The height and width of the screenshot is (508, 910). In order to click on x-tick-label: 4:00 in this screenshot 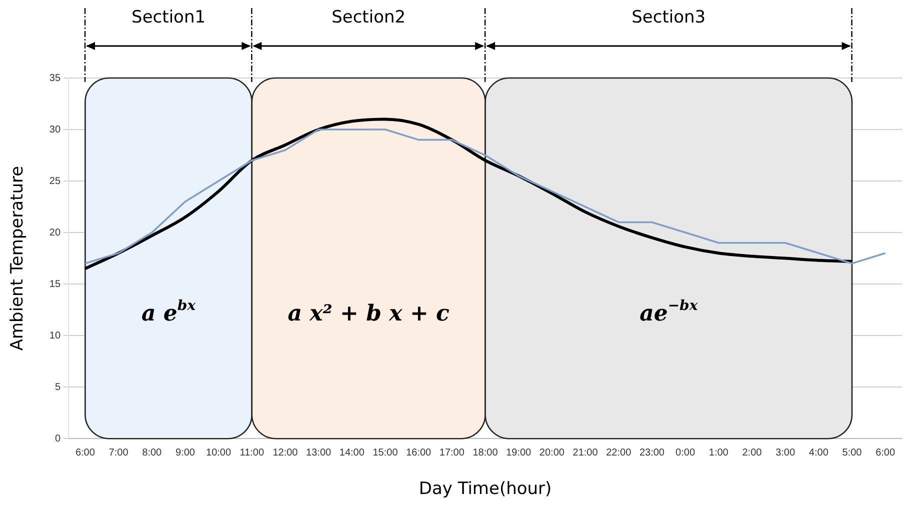, I will do `click(818, 452)`.